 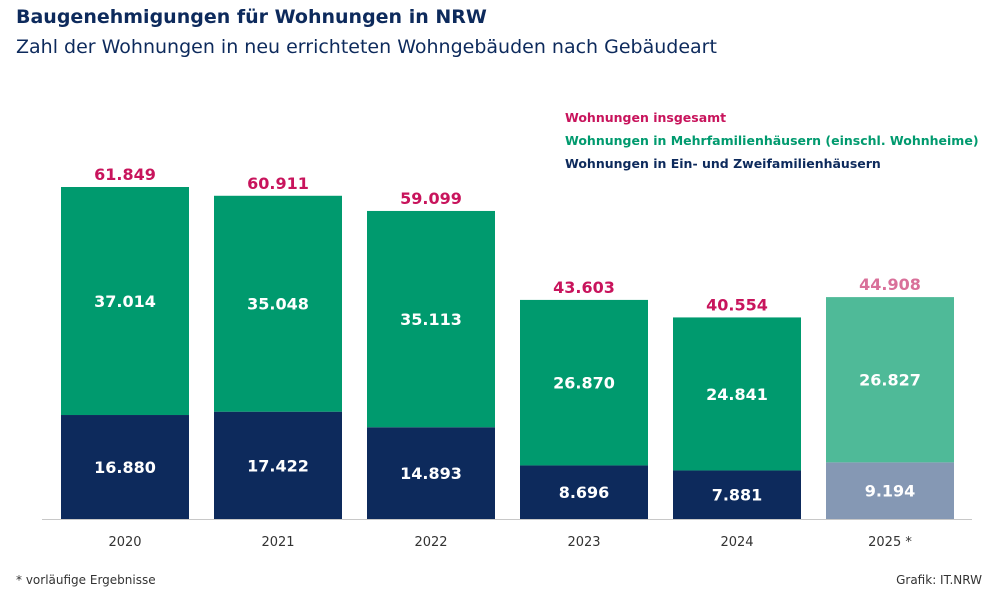 What do you see at coordinates (431, 198) in the screenshot?
I see `data-label-total-2: 59.099` at bounding box center [431, 198].